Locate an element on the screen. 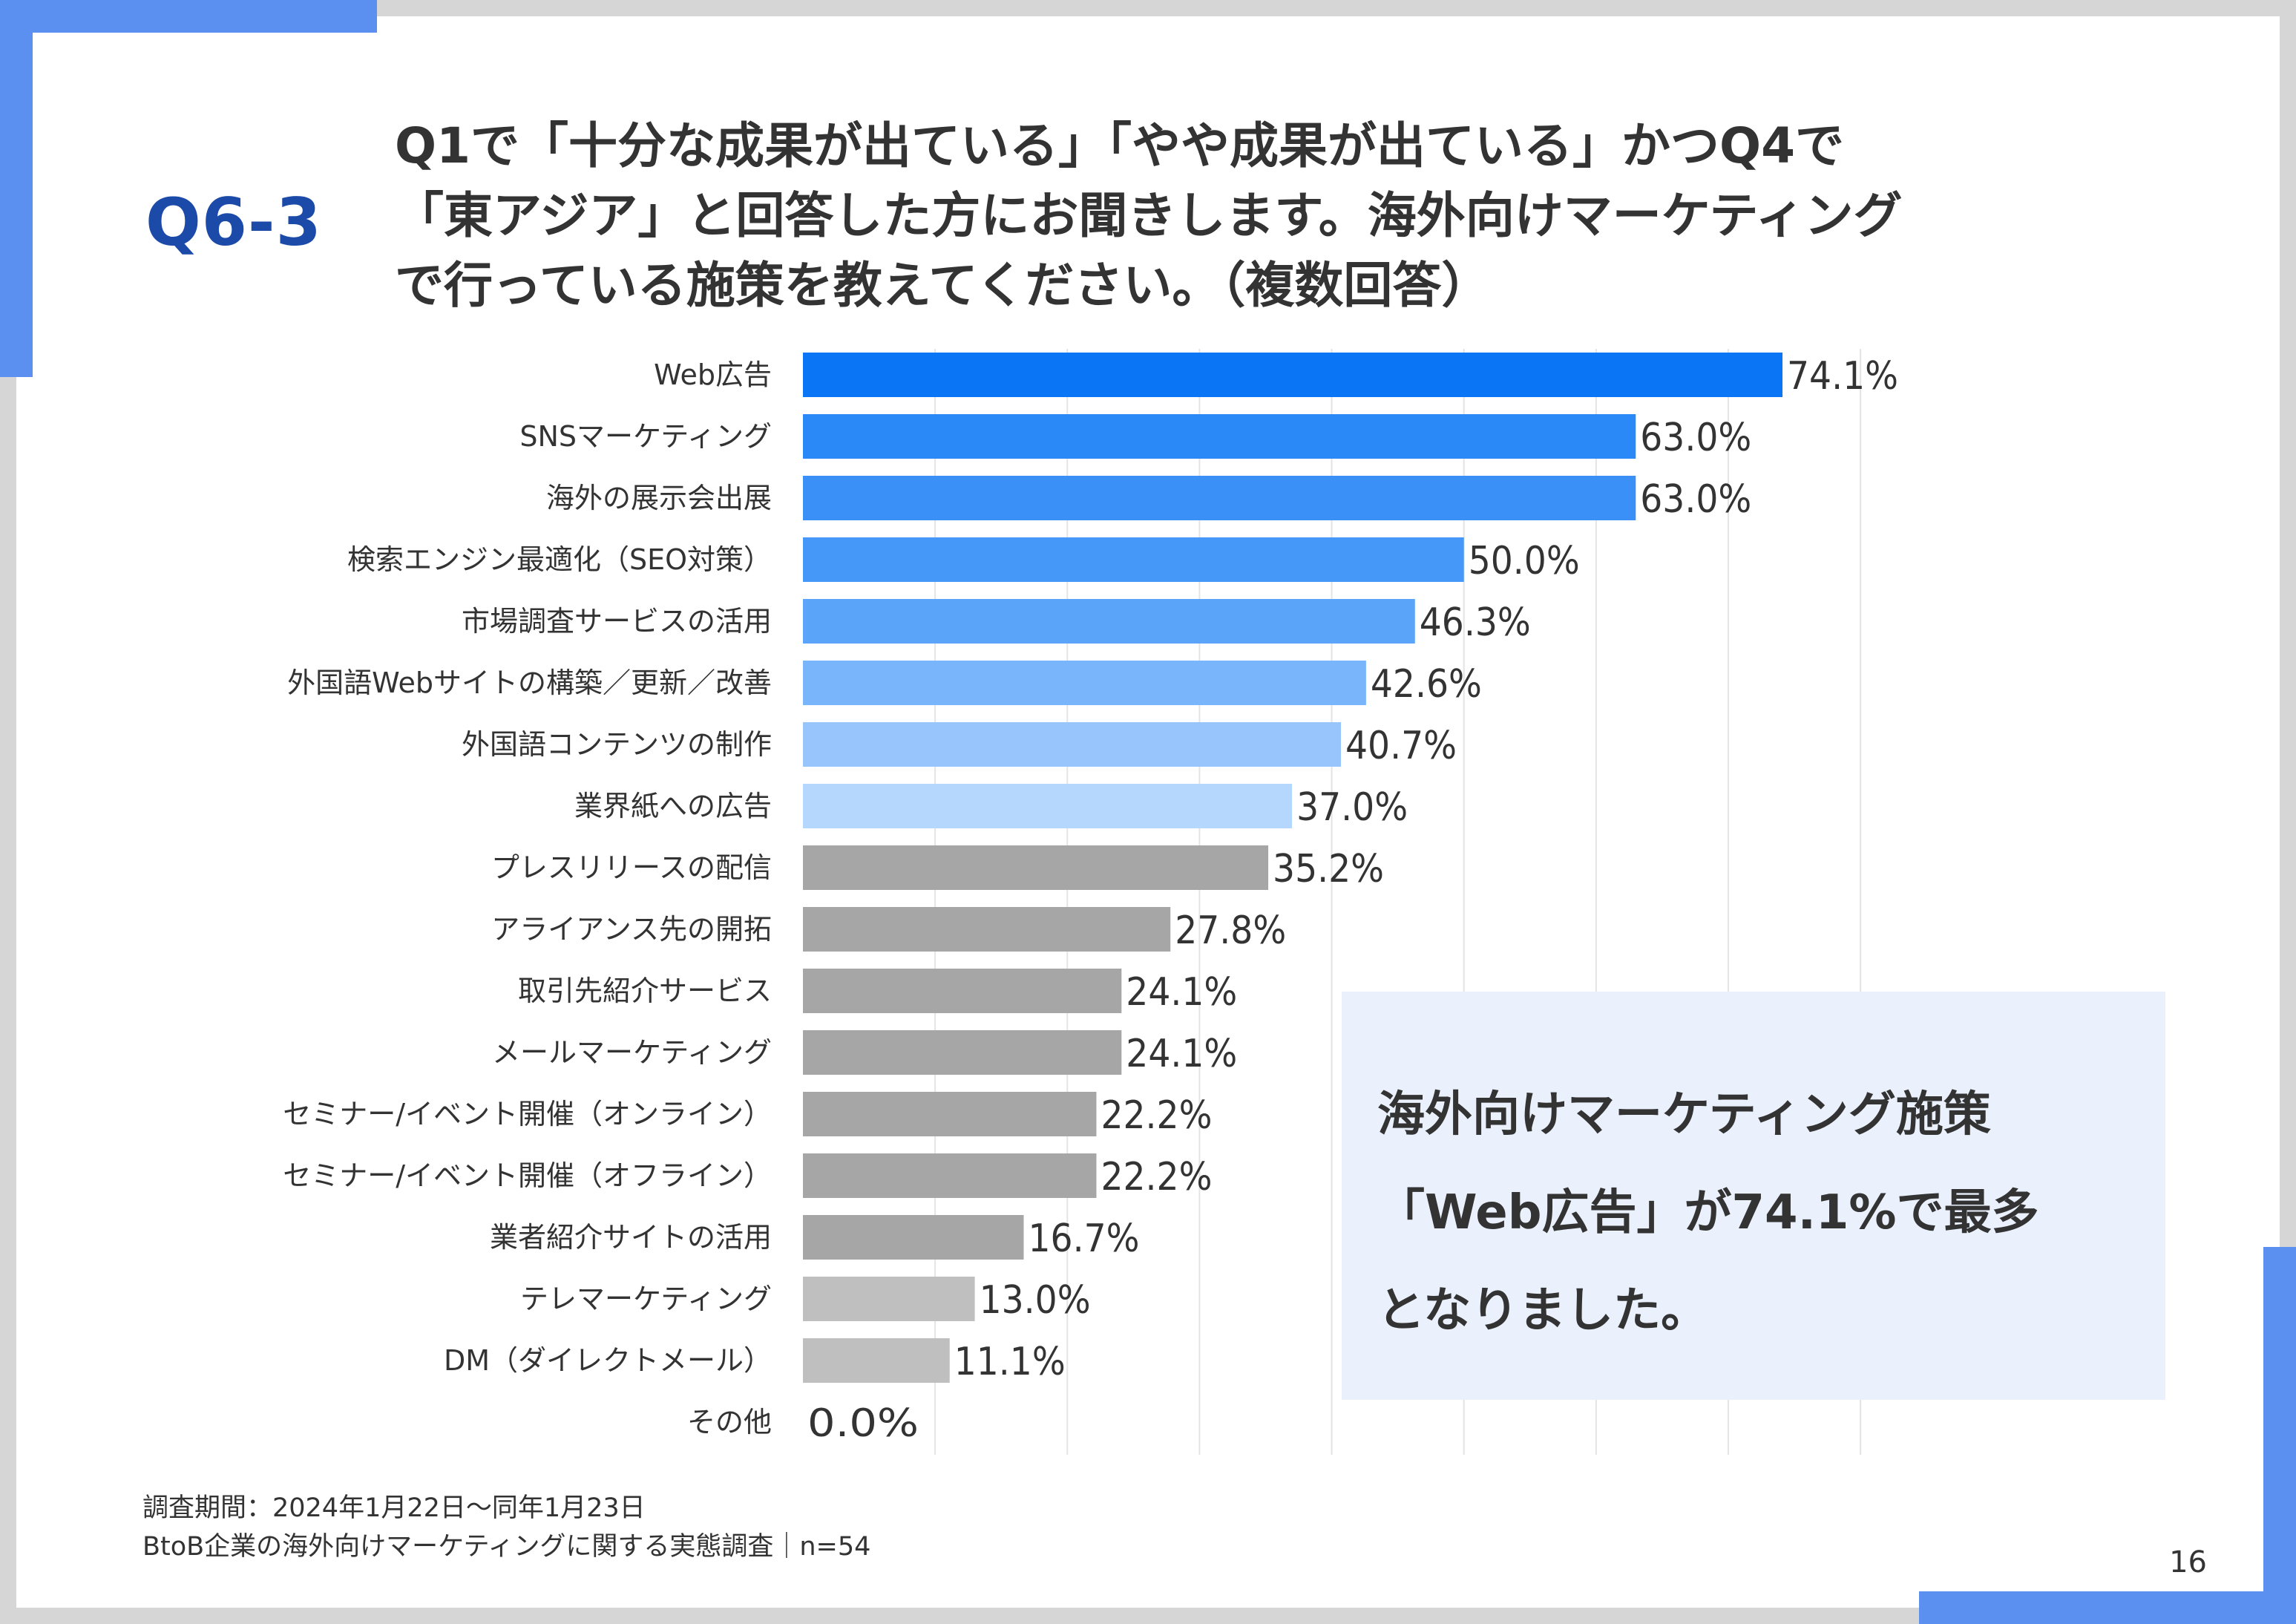 The height and width of the screenshot is (1624, 2296). value-label: 0.0% is located at coordinates (863, 1423).